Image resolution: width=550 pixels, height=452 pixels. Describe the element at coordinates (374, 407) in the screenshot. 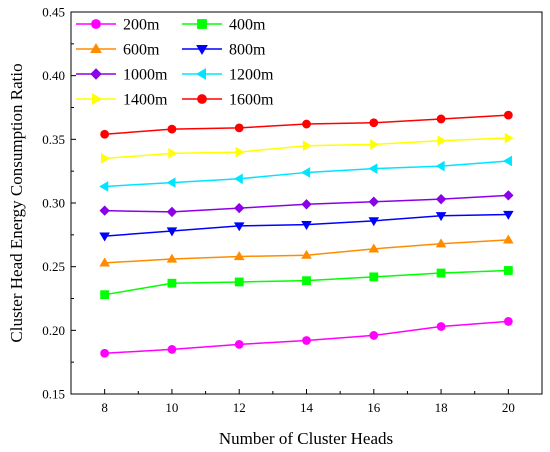

I see `x-tick-label: 16` at that location.